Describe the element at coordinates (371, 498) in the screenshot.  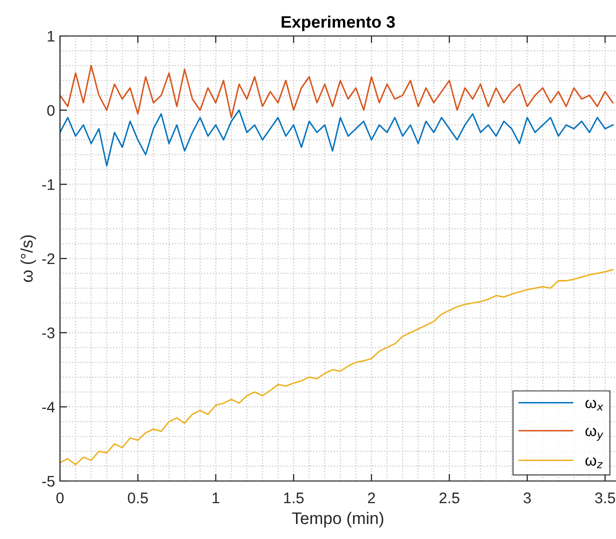
I see `x-tick-label: 2` at that location.